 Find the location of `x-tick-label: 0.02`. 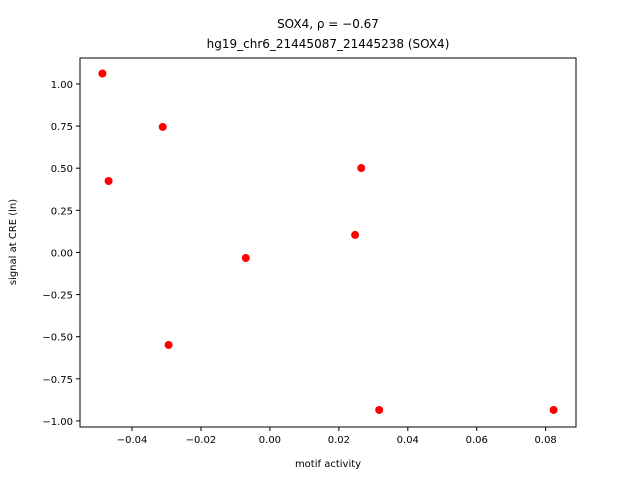

x-tick-label: 0.02 is located at coordinates (339, 440).